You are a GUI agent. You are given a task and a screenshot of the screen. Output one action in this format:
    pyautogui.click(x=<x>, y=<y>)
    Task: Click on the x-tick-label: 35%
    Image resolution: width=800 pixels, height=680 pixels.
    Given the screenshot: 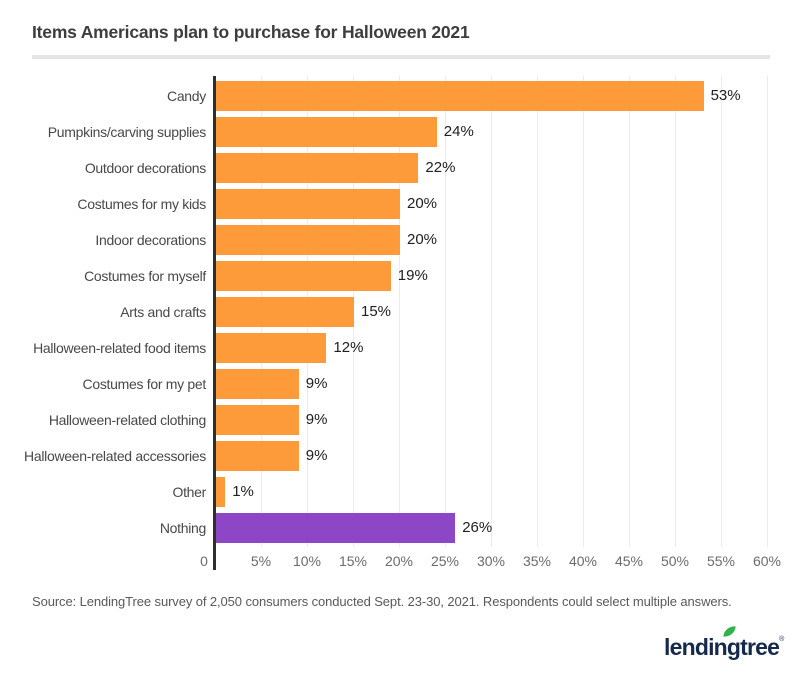 What is the action you would take?
    pyautogui.click(x=537, y=561)
    